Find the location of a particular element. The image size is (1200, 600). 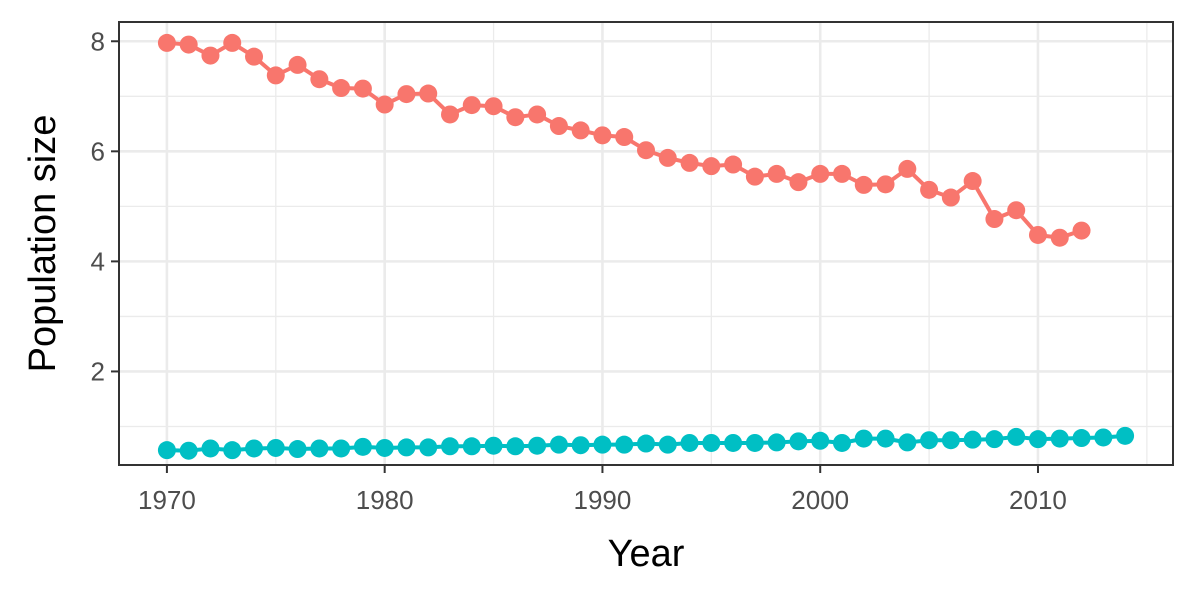

y-axis-title: Population size is located at coordinates (43, 244).